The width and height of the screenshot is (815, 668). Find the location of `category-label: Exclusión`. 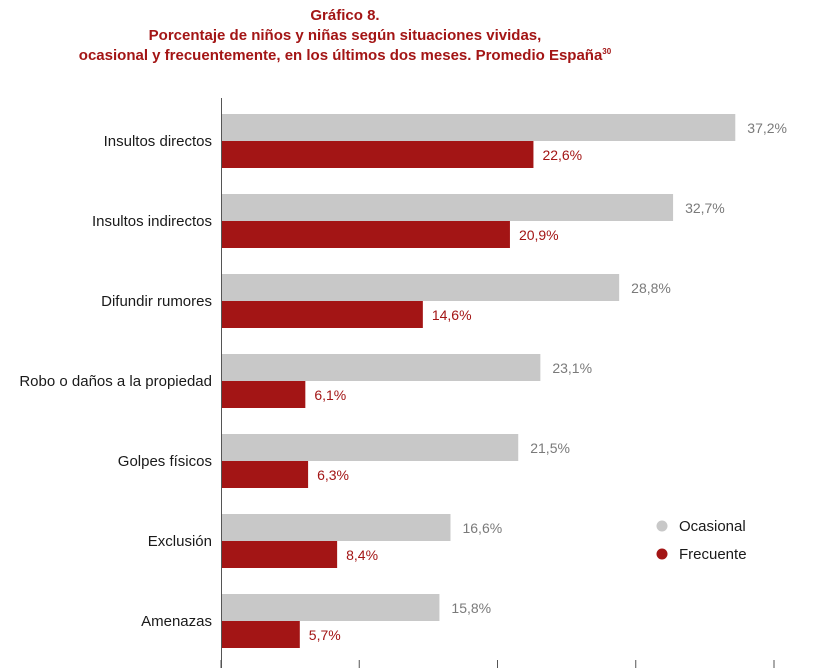

category-label: Exclusión is located at coordinates (180, 541).